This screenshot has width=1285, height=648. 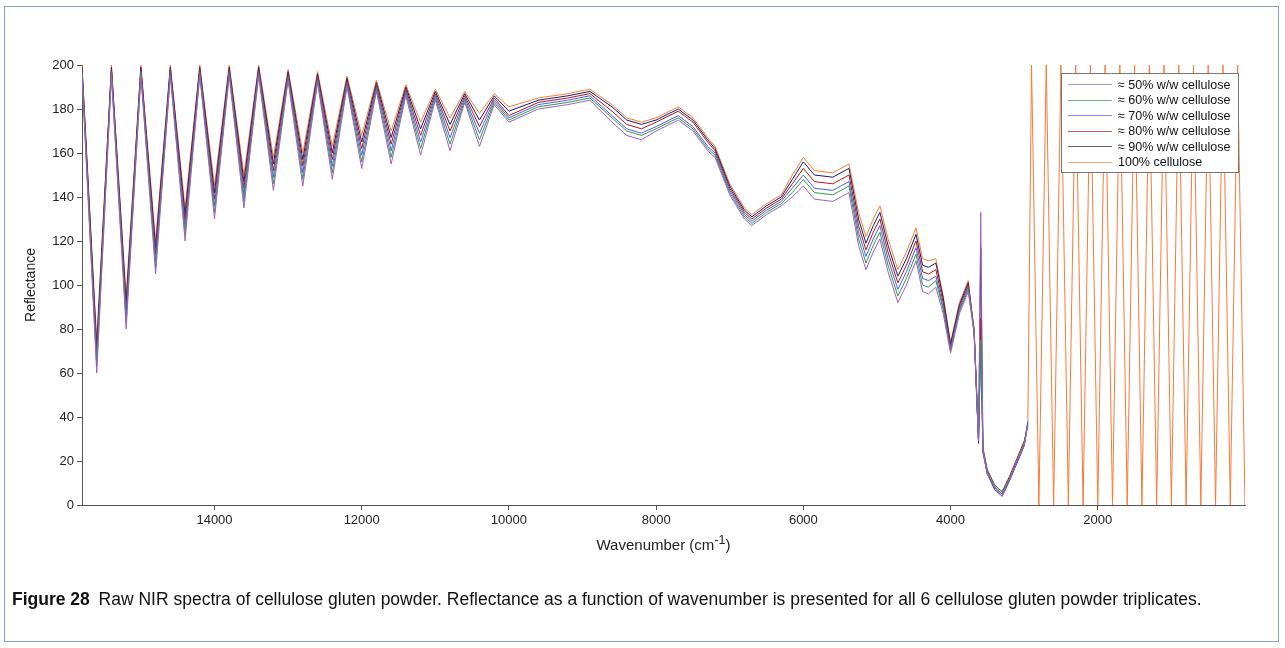 I want to click on y-tick-label: 200, so click(x=63, y=64).